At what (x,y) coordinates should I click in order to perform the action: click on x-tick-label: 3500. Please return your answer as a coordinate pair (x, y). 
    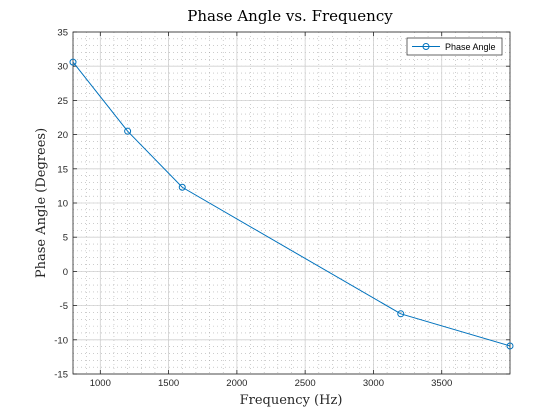
    Looking at the image, I should click on (441, 383).